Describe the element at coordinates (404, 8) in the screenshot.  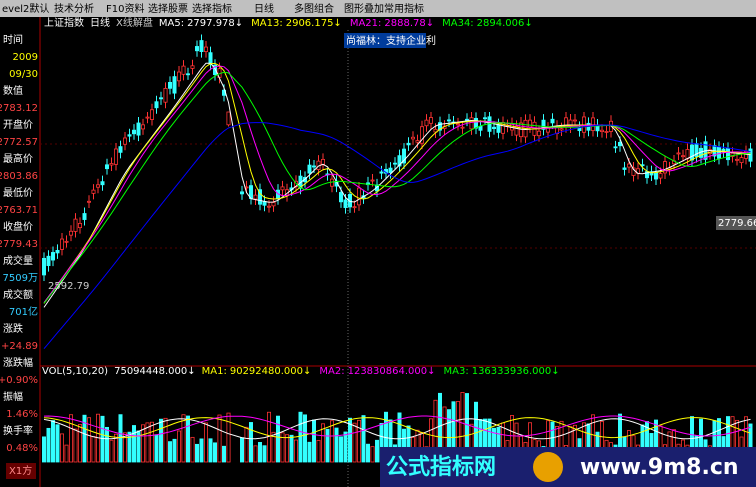
I see `toolbar-button: 常用指标` at that location.